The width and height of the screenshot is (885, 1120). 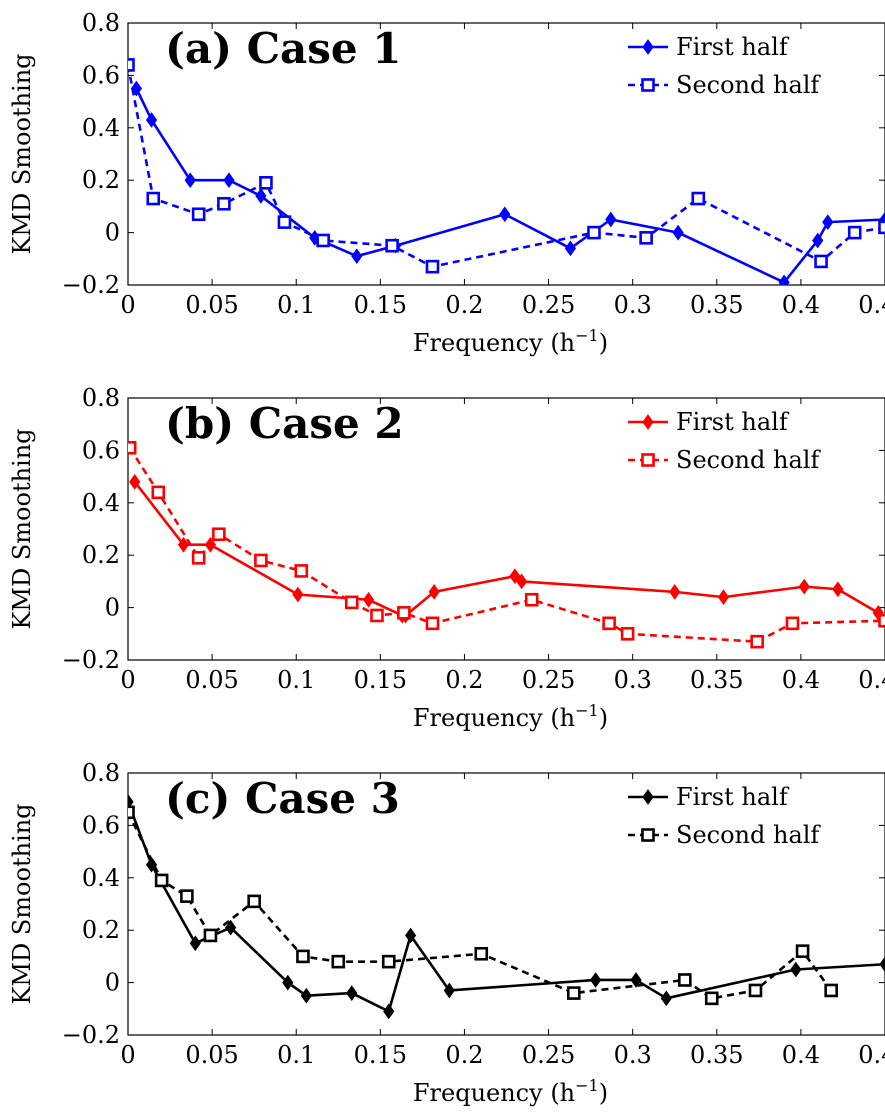 What do you see at coordinates (548, 1055) in the screenshot?
I see `x-tick-label: 0.25` at bounding box center [548, 1055].